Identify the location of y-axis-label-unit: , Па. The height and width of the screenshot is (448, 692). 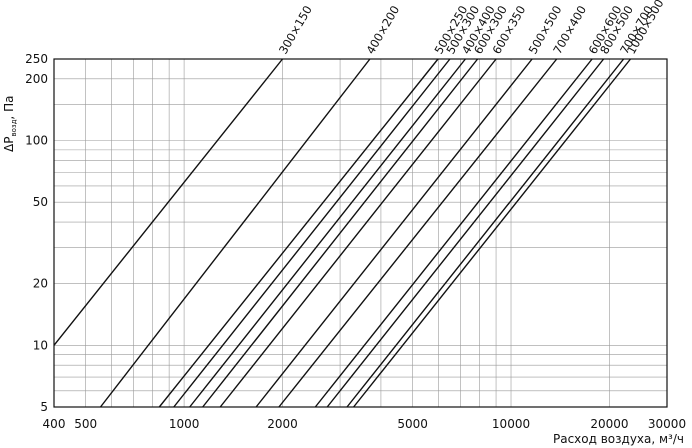
(9, 108).